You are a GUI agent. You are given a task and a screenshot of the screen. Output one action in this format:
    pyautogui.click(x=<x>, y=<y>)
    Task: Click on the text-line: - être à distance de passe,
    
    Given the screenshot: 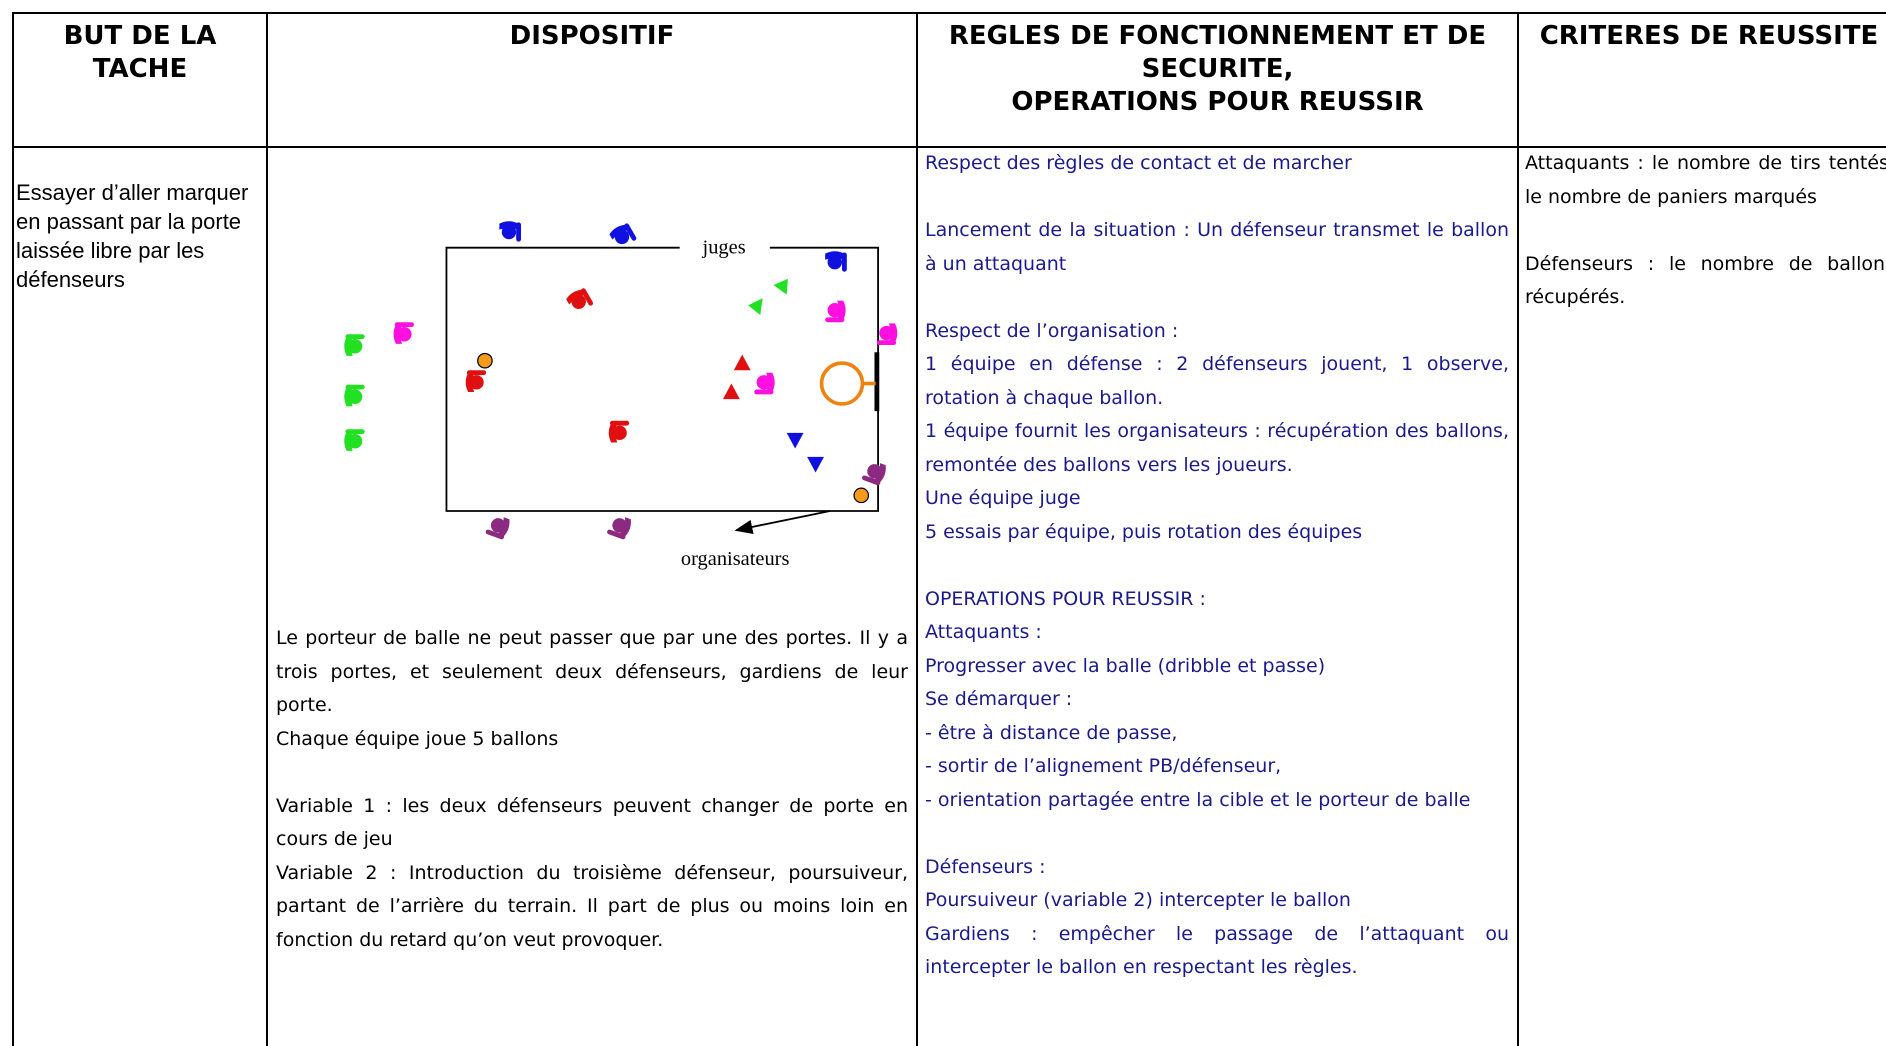 What is the action you would take?
    pyautogui.click(x=1051, y=732)
    